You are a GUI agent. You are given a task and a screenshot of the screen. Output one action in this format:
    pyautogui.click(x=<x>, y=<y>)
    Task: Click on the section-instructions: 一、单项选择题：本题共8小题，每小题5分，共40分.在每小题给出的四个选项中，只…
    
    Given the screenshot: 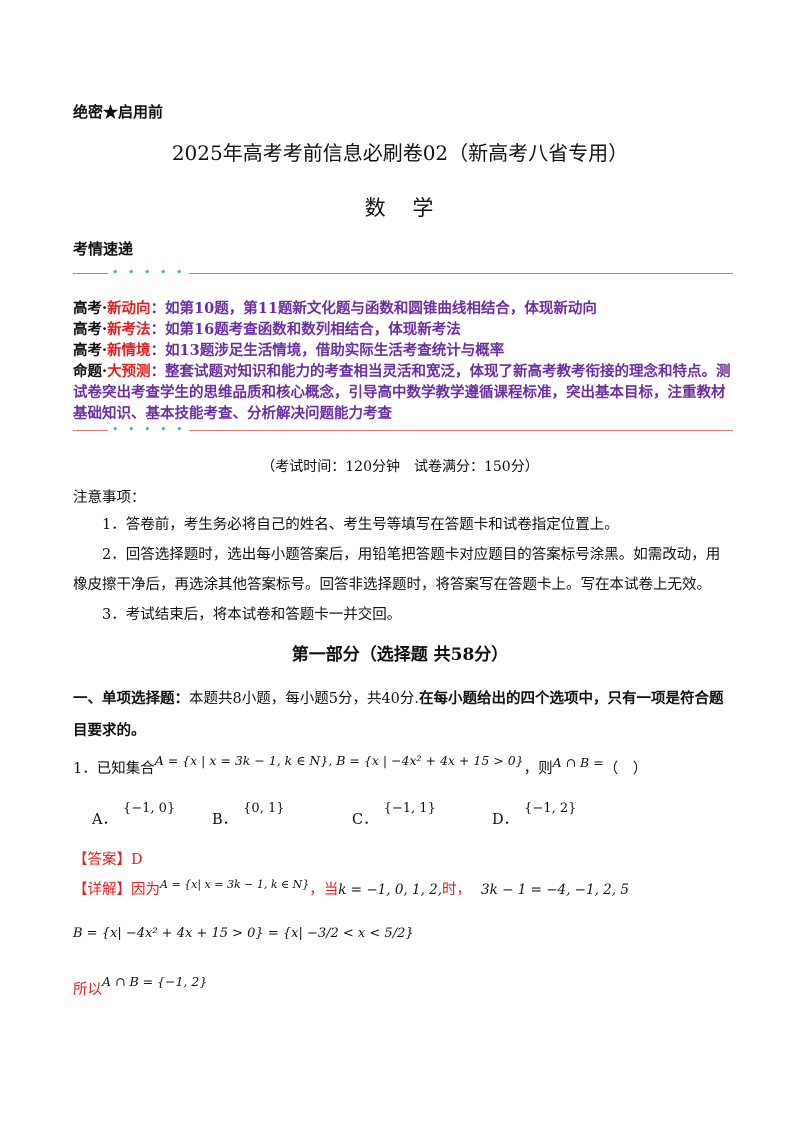 What is the action you would take?
    pyautogui.click(x=398, y=714)
    